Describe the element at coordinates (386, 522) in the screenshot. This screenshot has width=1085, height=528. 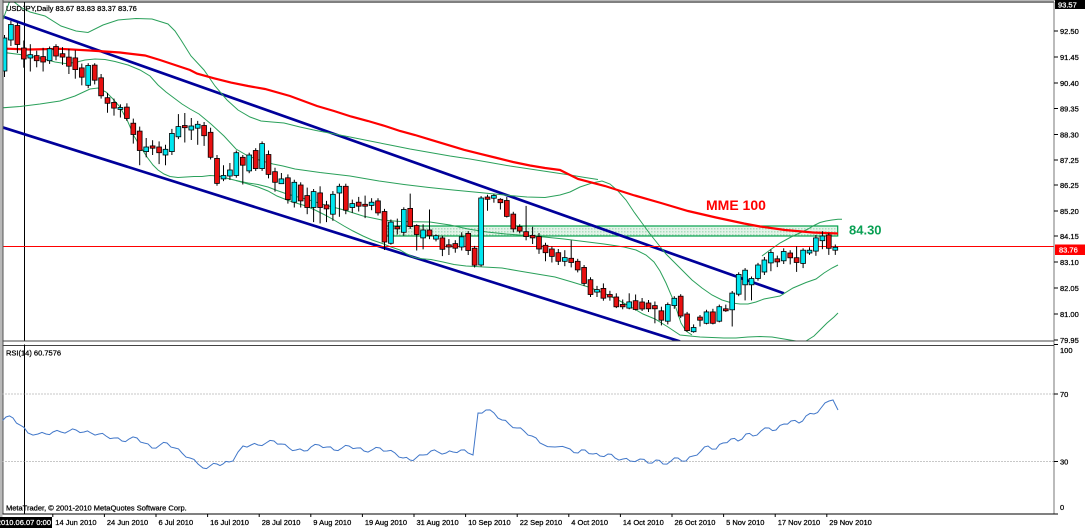
I see `svg-text: 19 Aug 2010` at that location.